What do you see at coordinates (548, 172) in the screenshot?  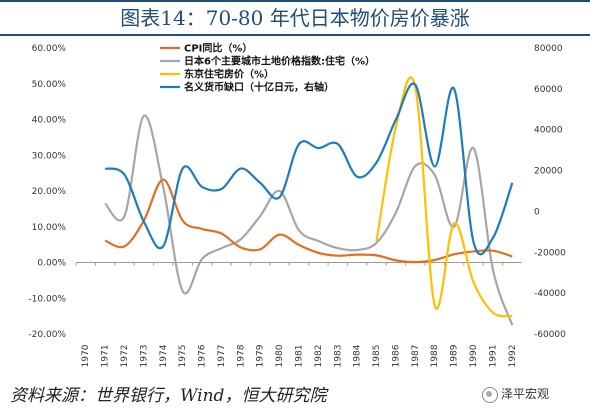 I see `y-right-tick-label: 20000` at bounding box center [548, 172].